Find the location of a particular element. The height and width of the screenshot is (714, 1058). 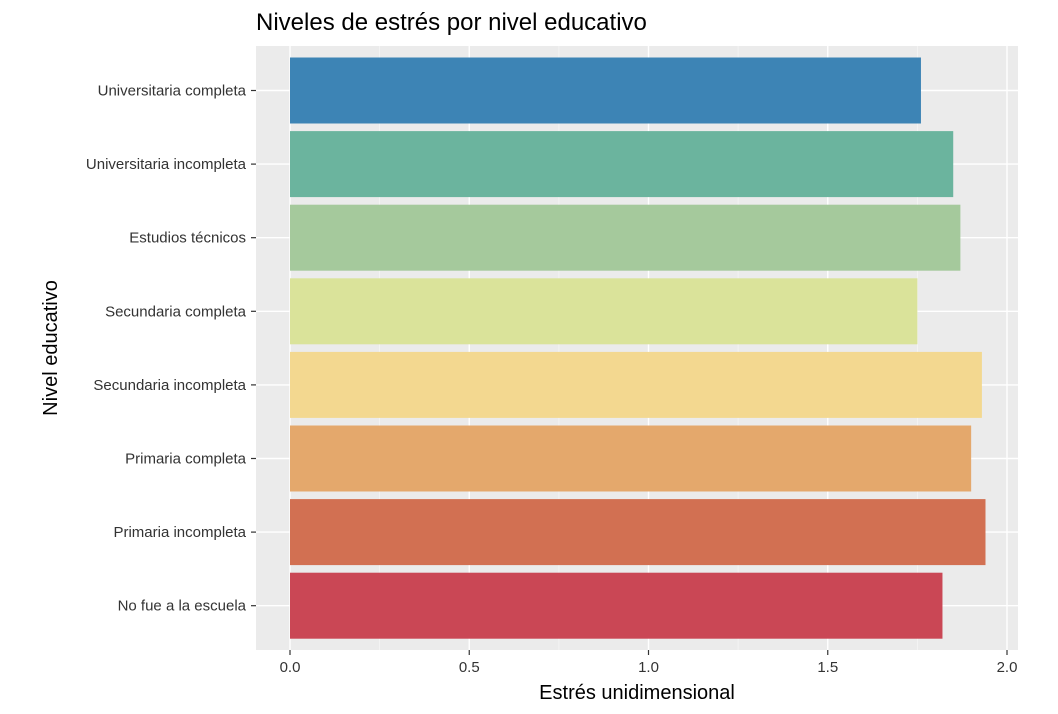

x-tick-label: 2.0 is located at coordinates (1007, 667).